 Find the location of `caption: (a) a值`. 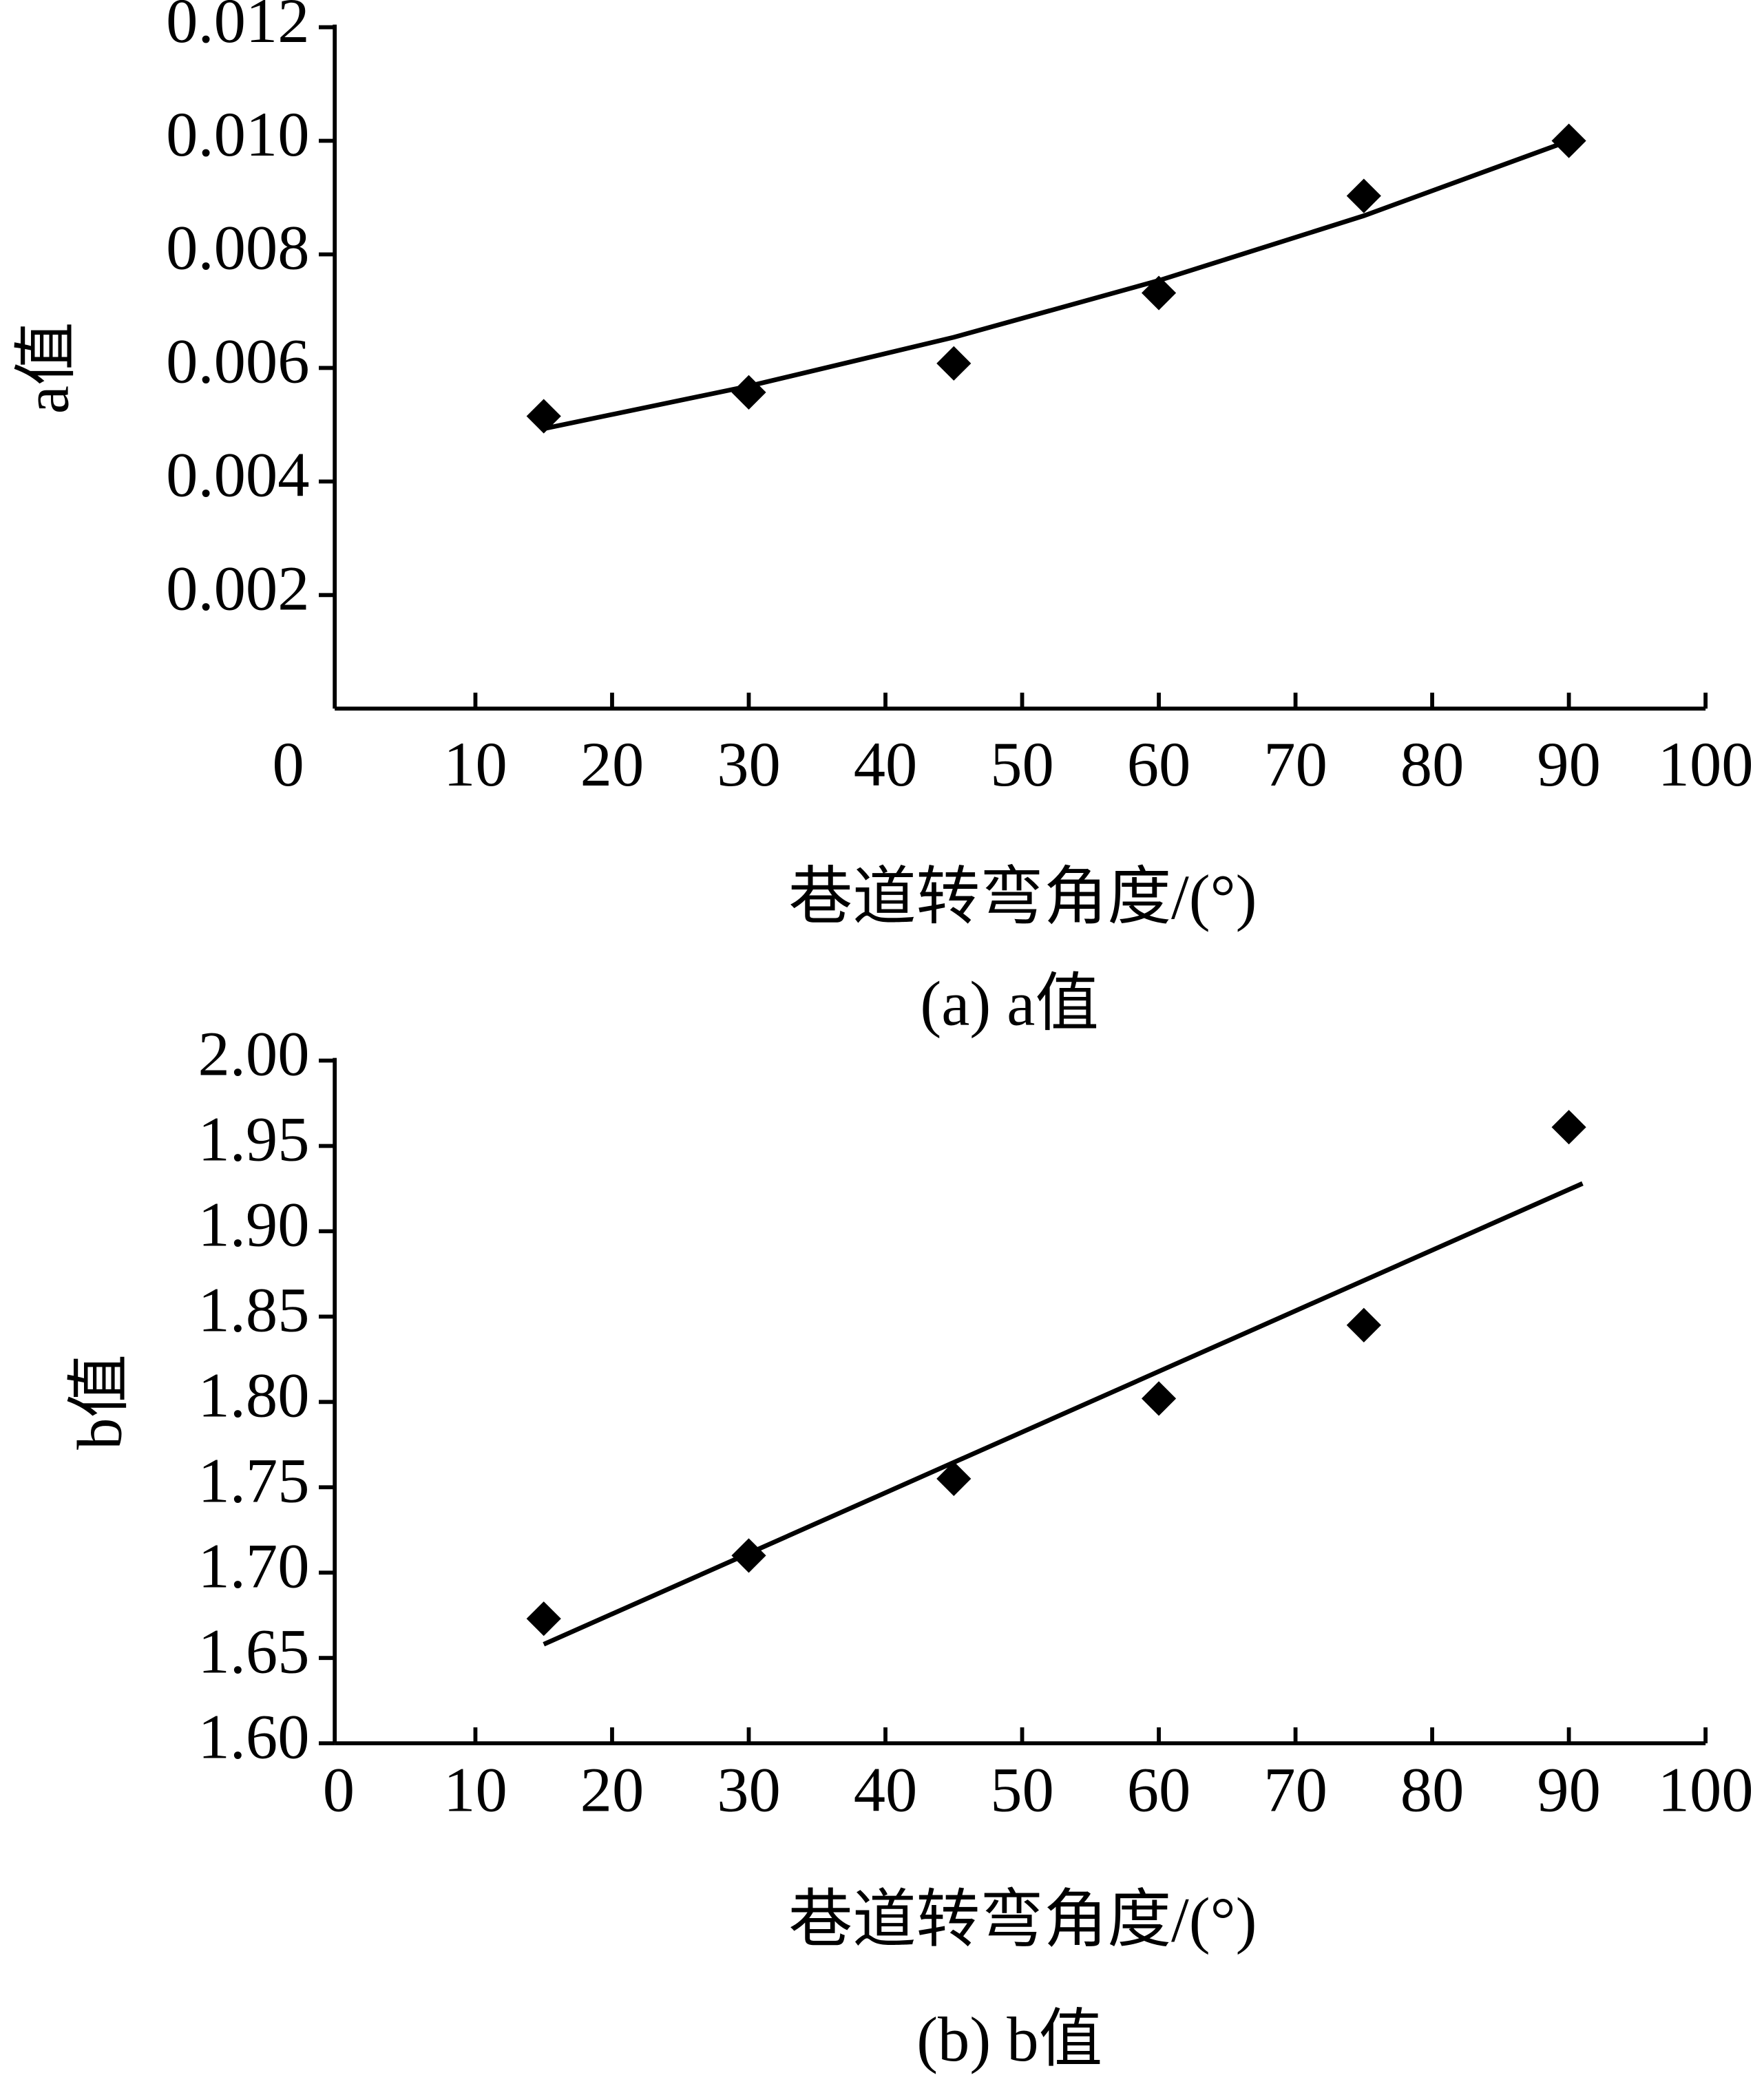

caption: (a) a值 is located at coordinates (1009, 1003).